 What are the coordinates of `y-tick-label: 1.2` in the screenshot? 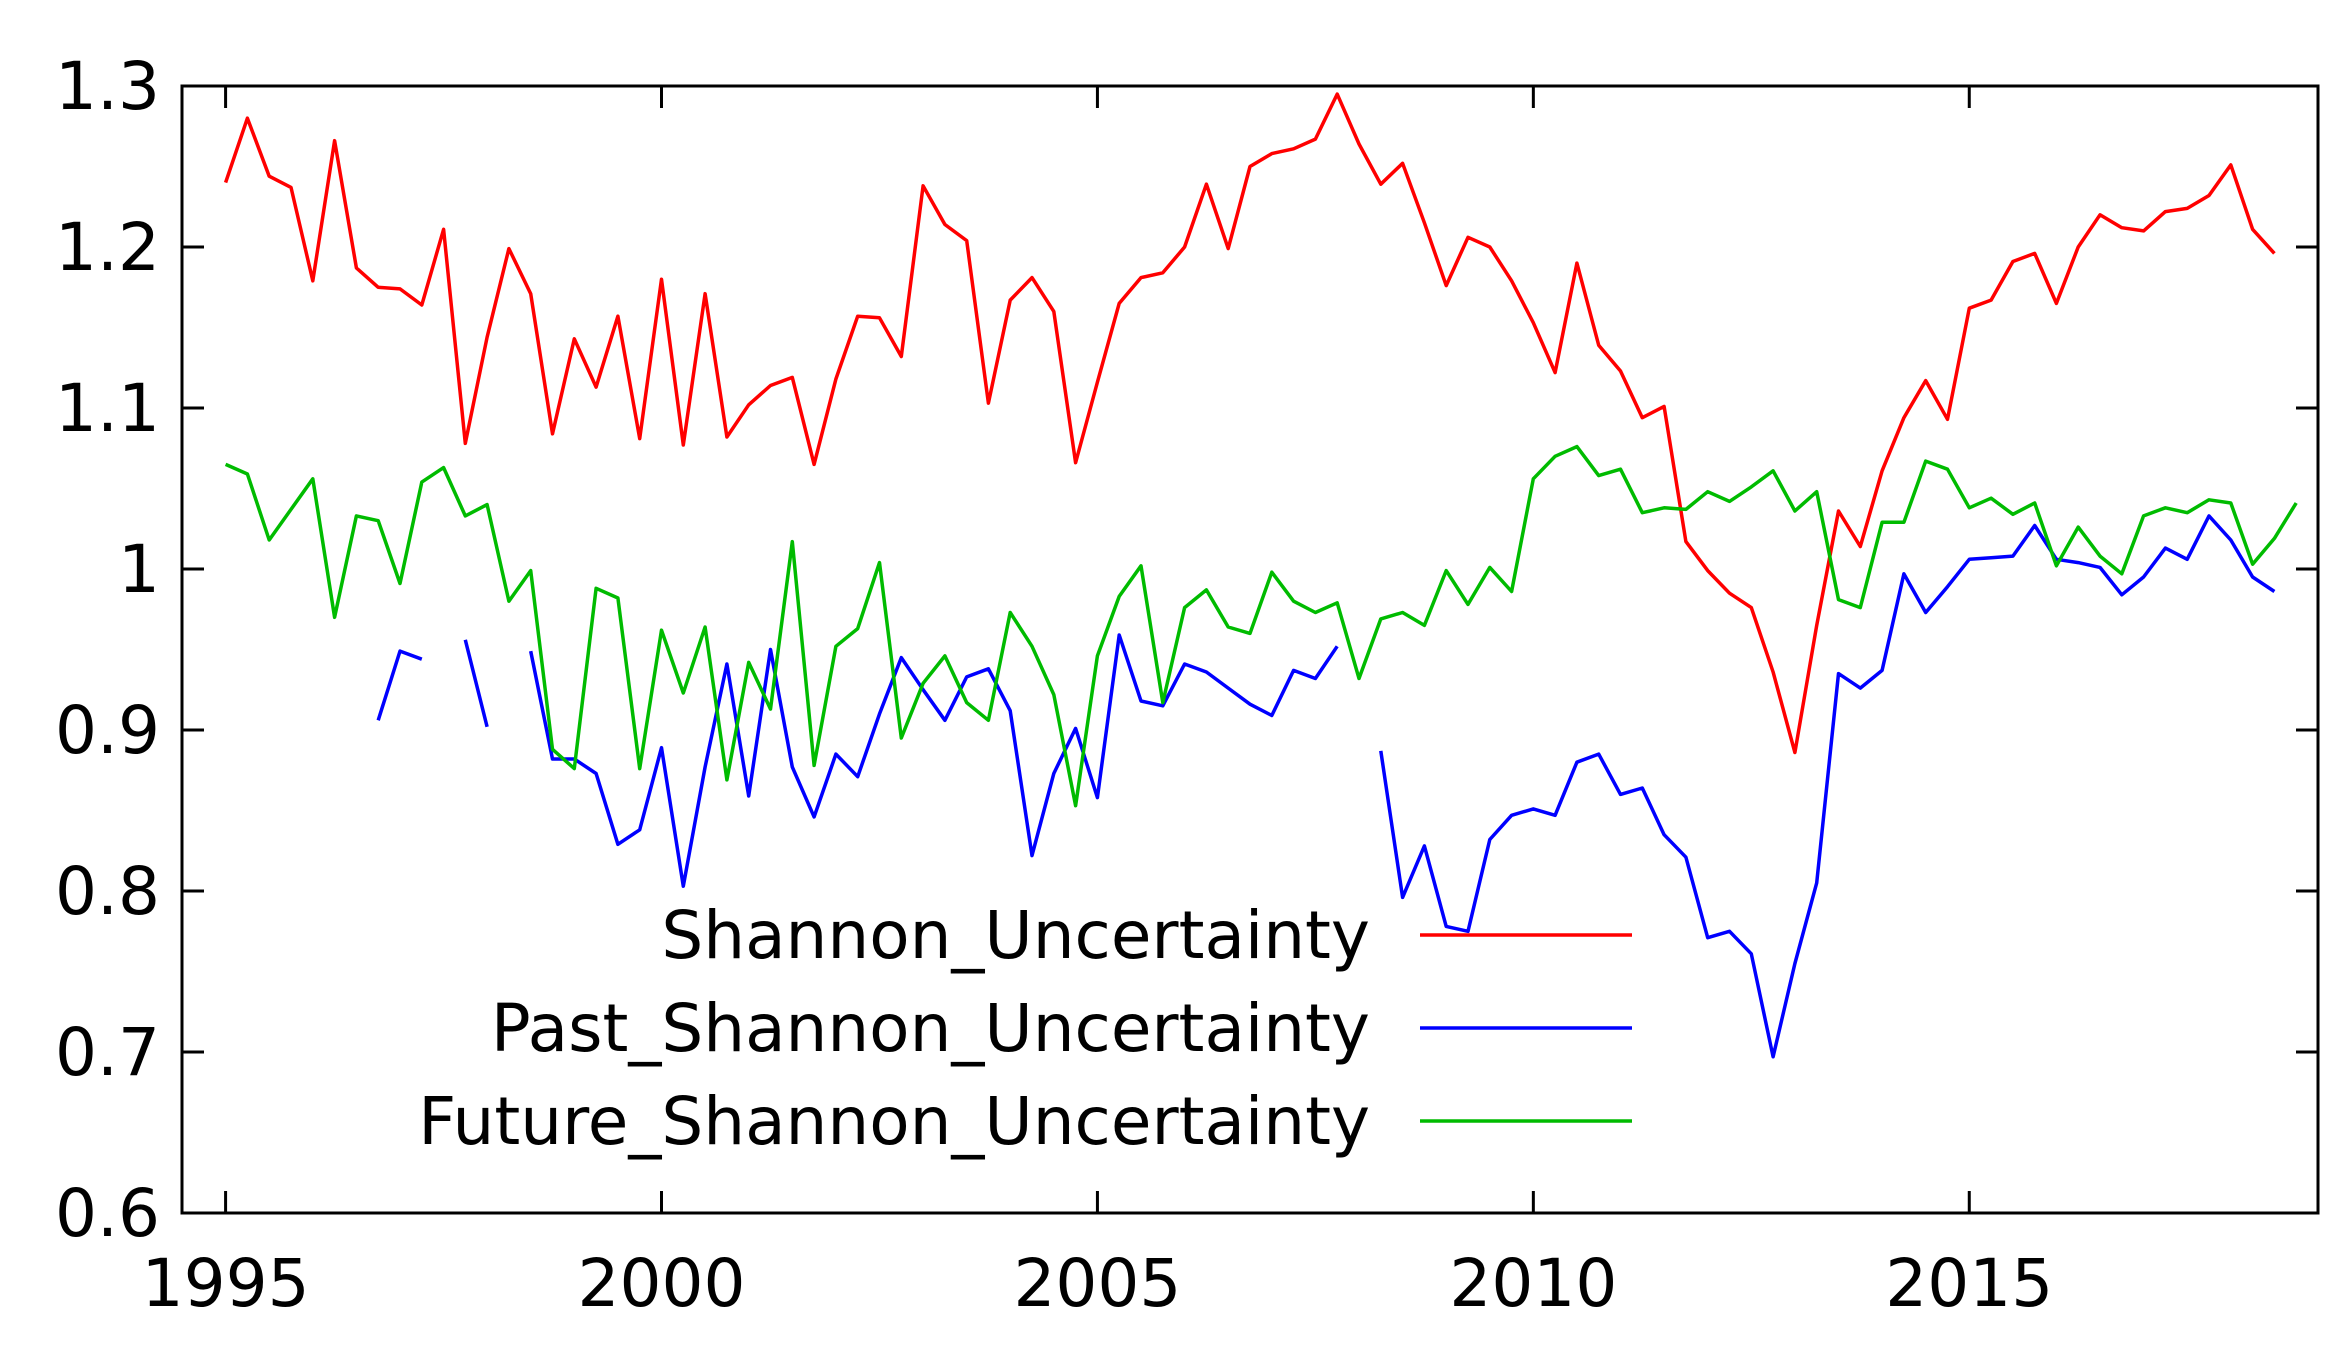 It's located at (107, 247).